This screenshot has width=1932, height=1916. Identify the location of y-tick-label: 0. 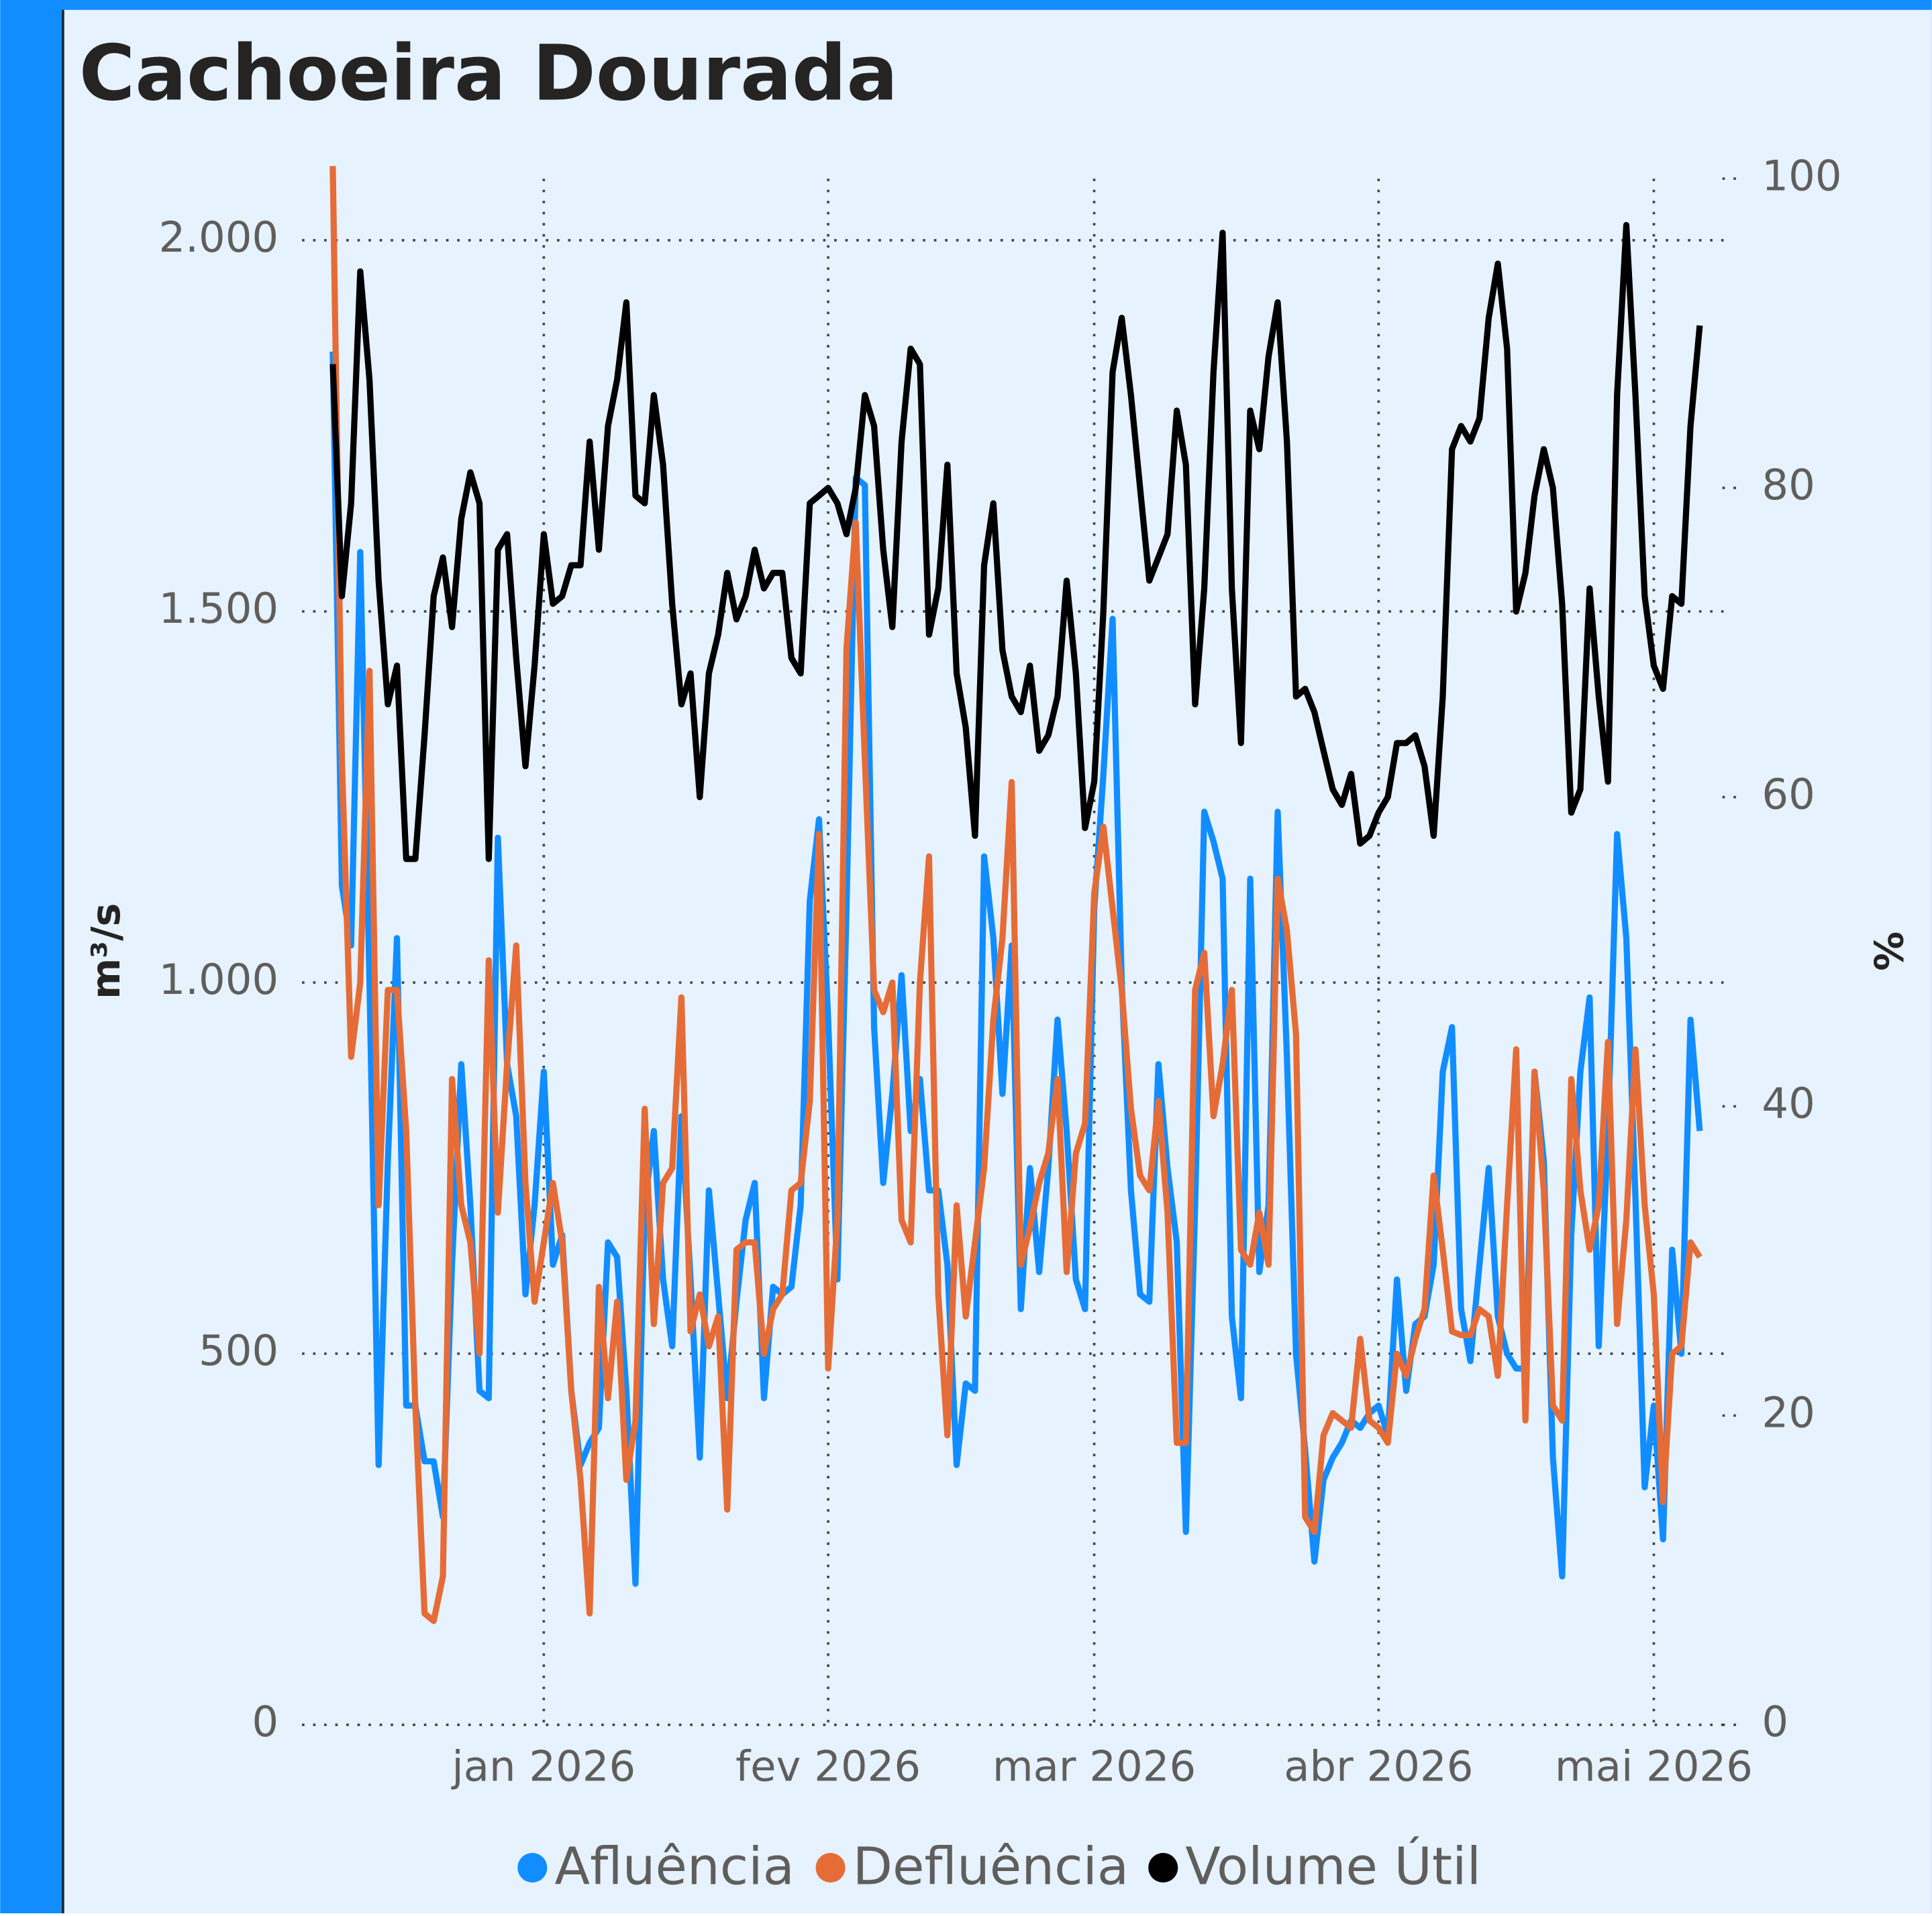
(265, 1722).